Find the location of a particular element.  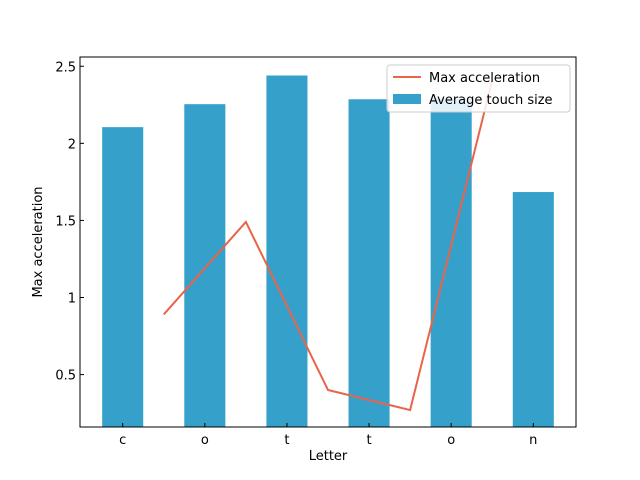

legend-swatch is located at coordinates (407, 99).